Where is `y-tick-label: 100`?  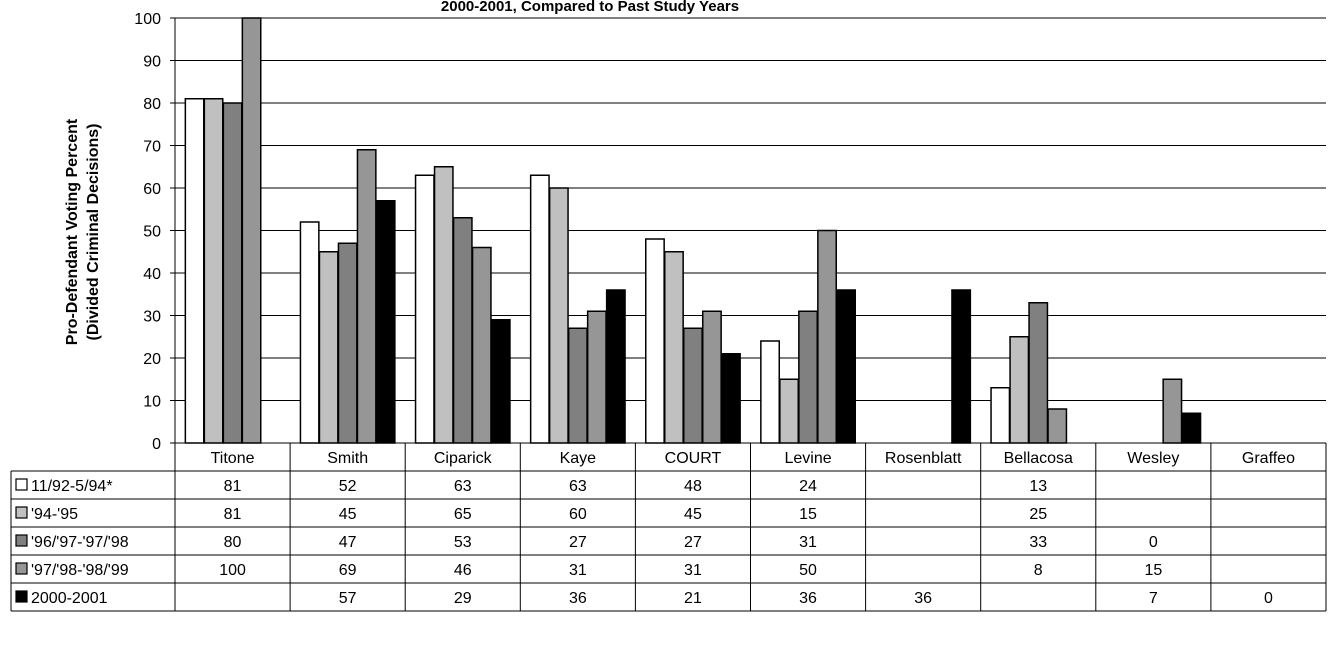
y-tick-label: 100 is located at coordinates (147, 19).